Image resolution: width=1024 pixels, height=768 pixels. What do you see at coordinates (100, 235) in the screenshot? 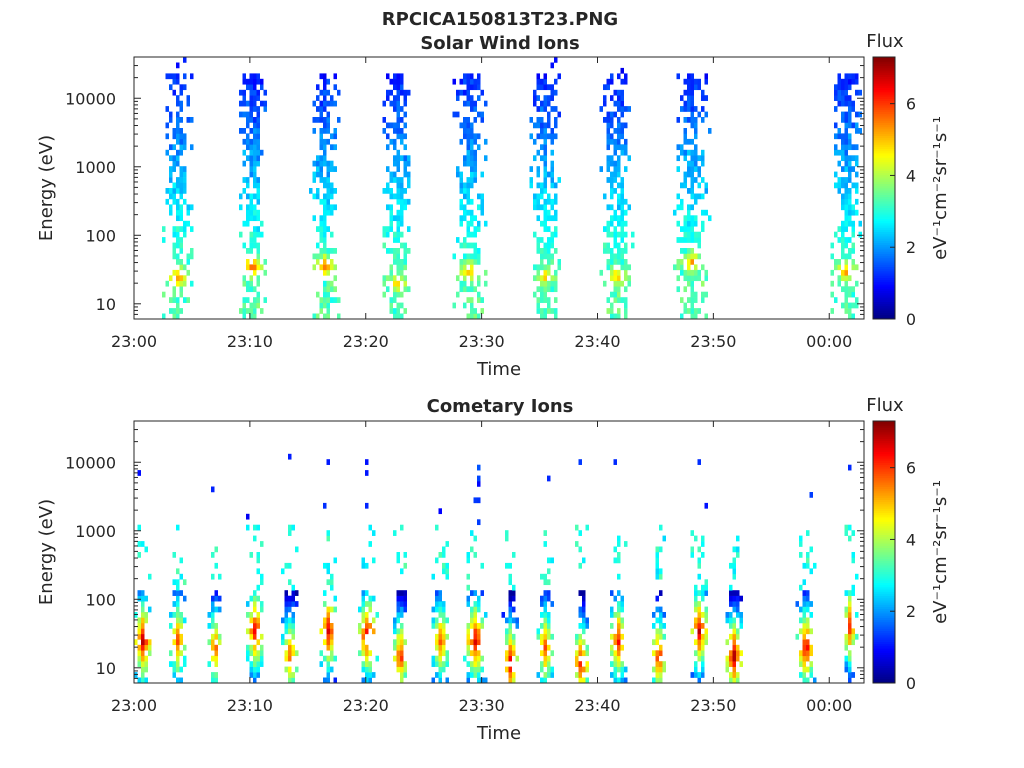
I see `y-tick-label: 100` at bounding box center [100, 235].